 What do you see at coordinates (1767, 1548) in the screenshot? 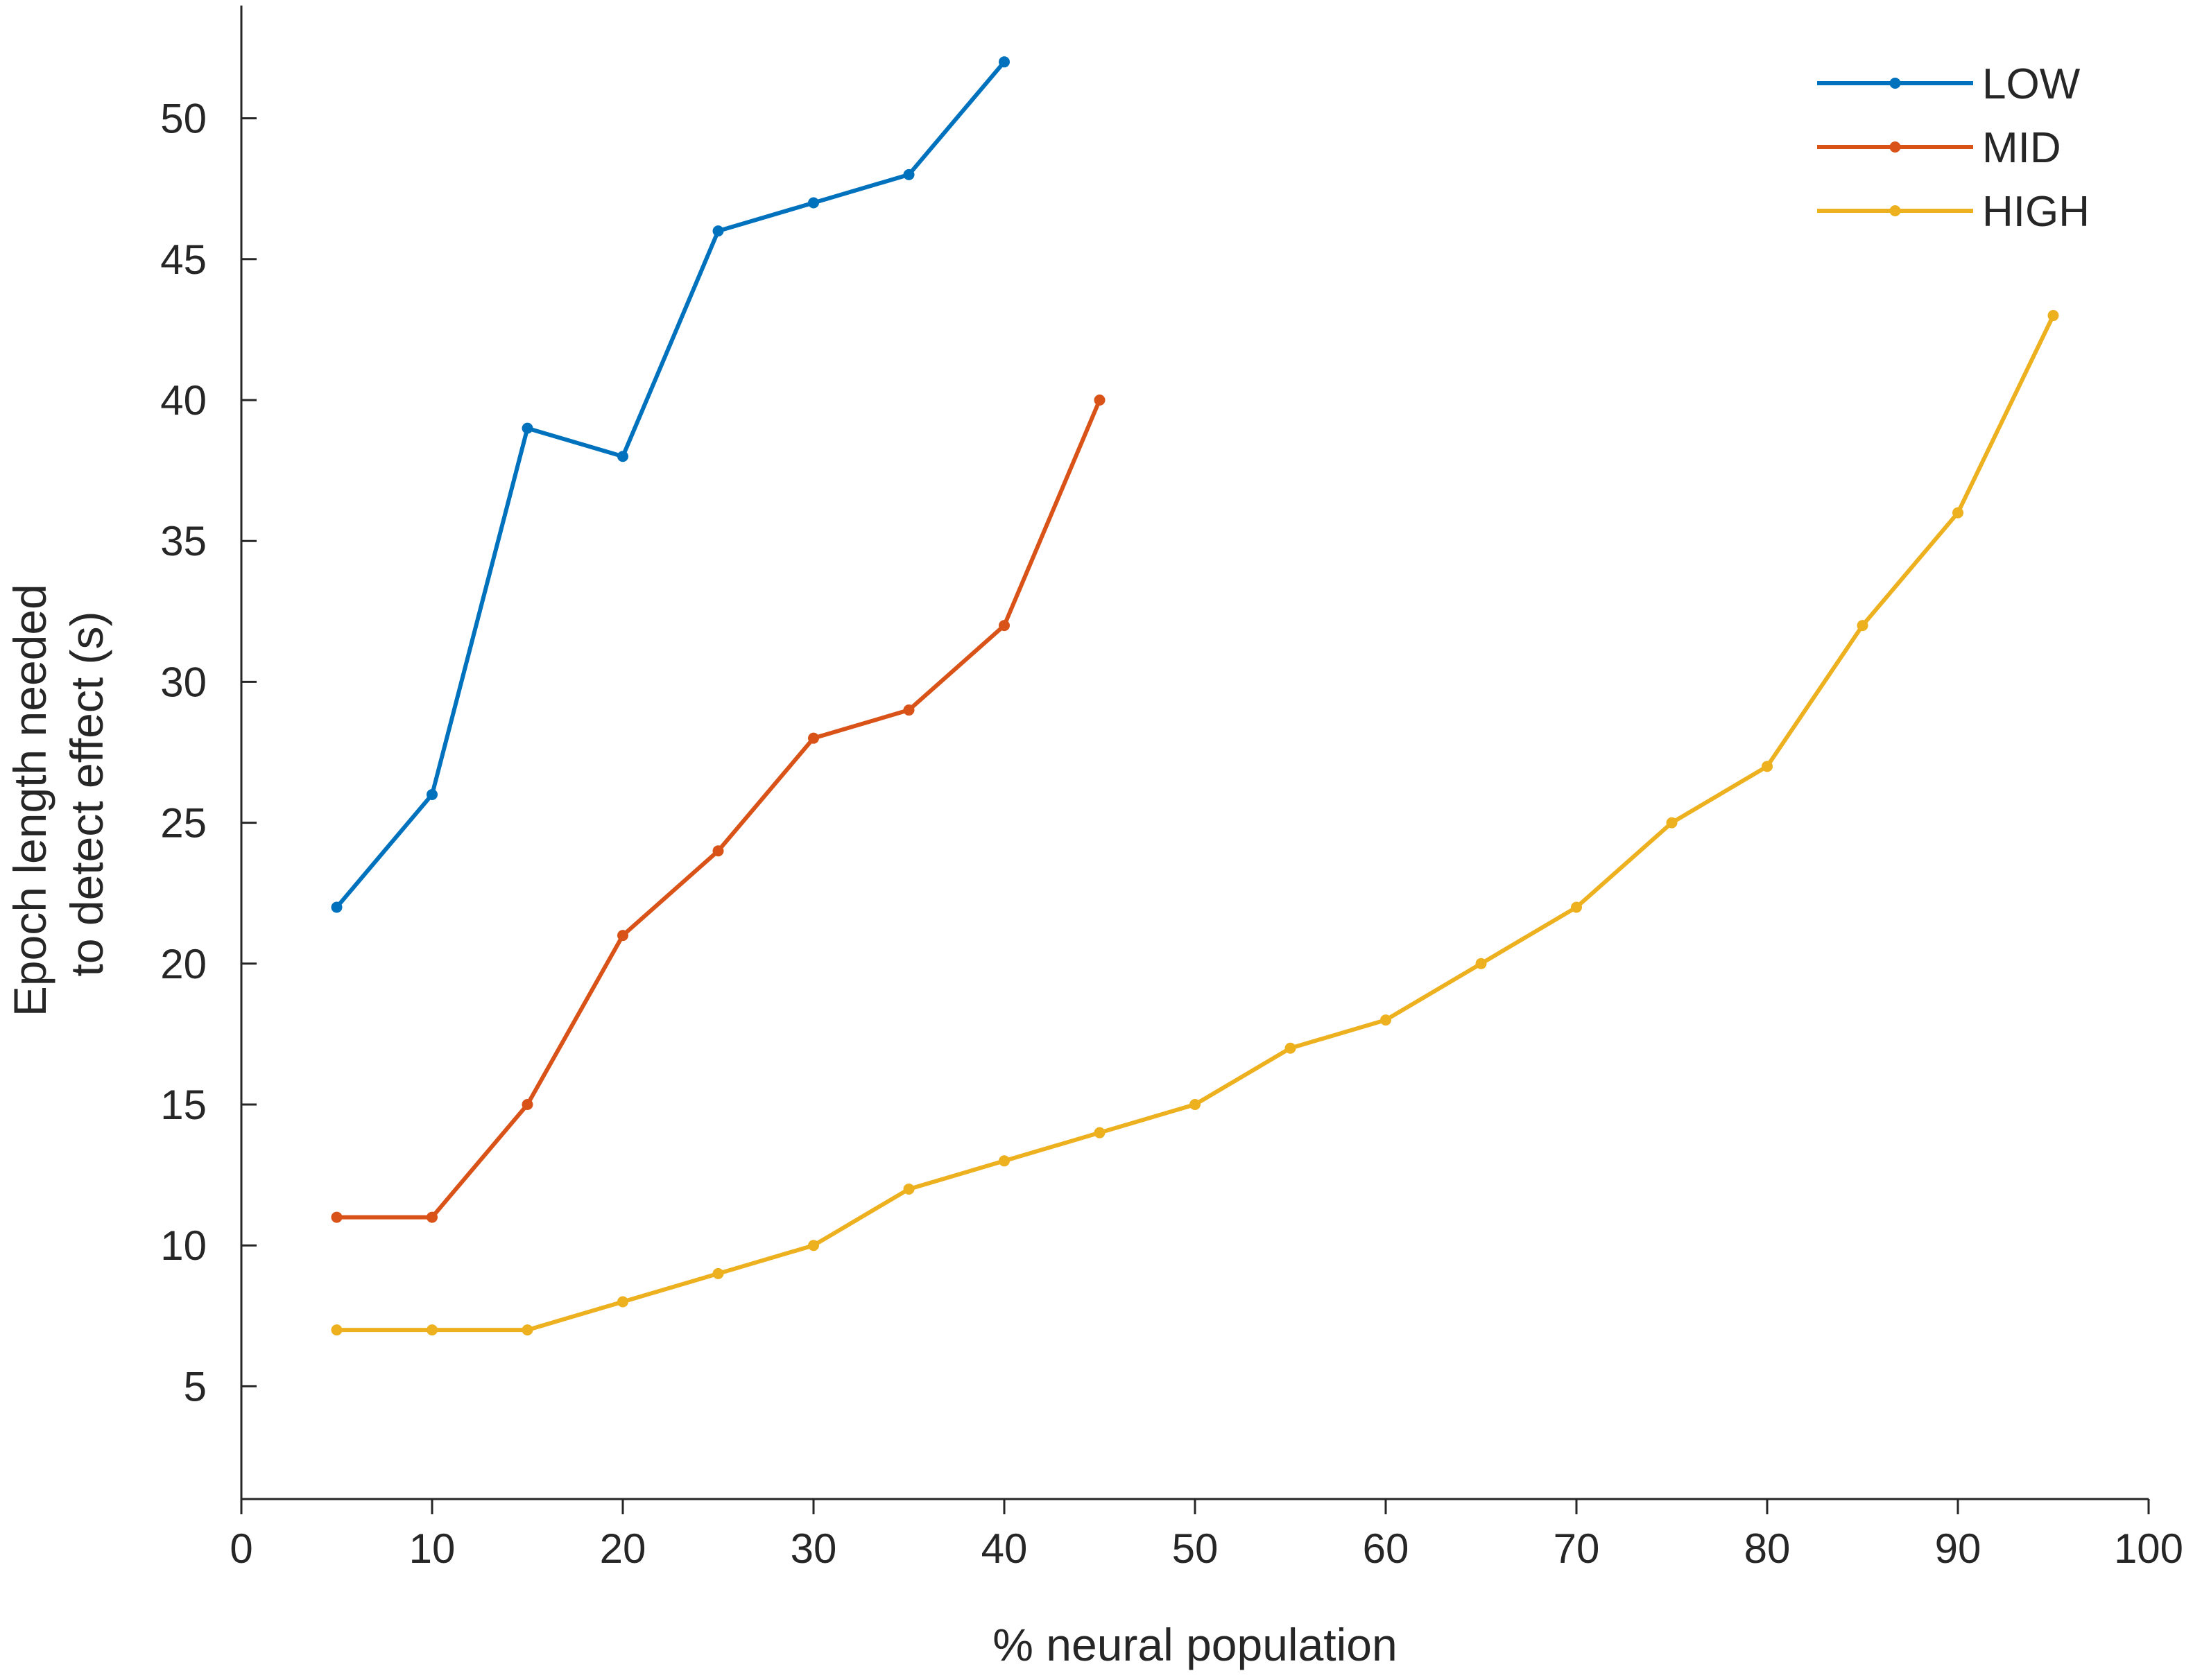
I see `x-tick-label: 80` at bounding box center [1767, 1548].